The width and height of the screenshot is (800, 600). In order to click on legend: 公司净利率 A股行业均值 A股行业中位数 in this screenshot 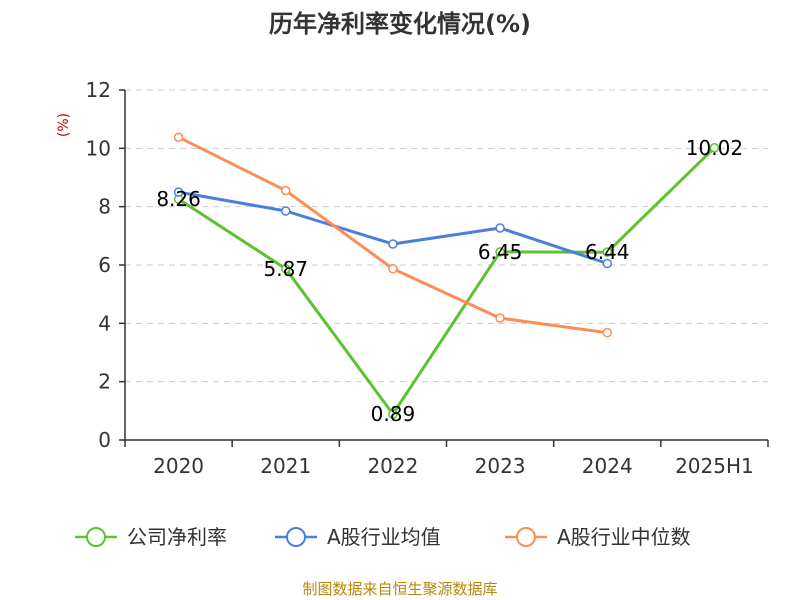, I will do `click(383, 537)`.